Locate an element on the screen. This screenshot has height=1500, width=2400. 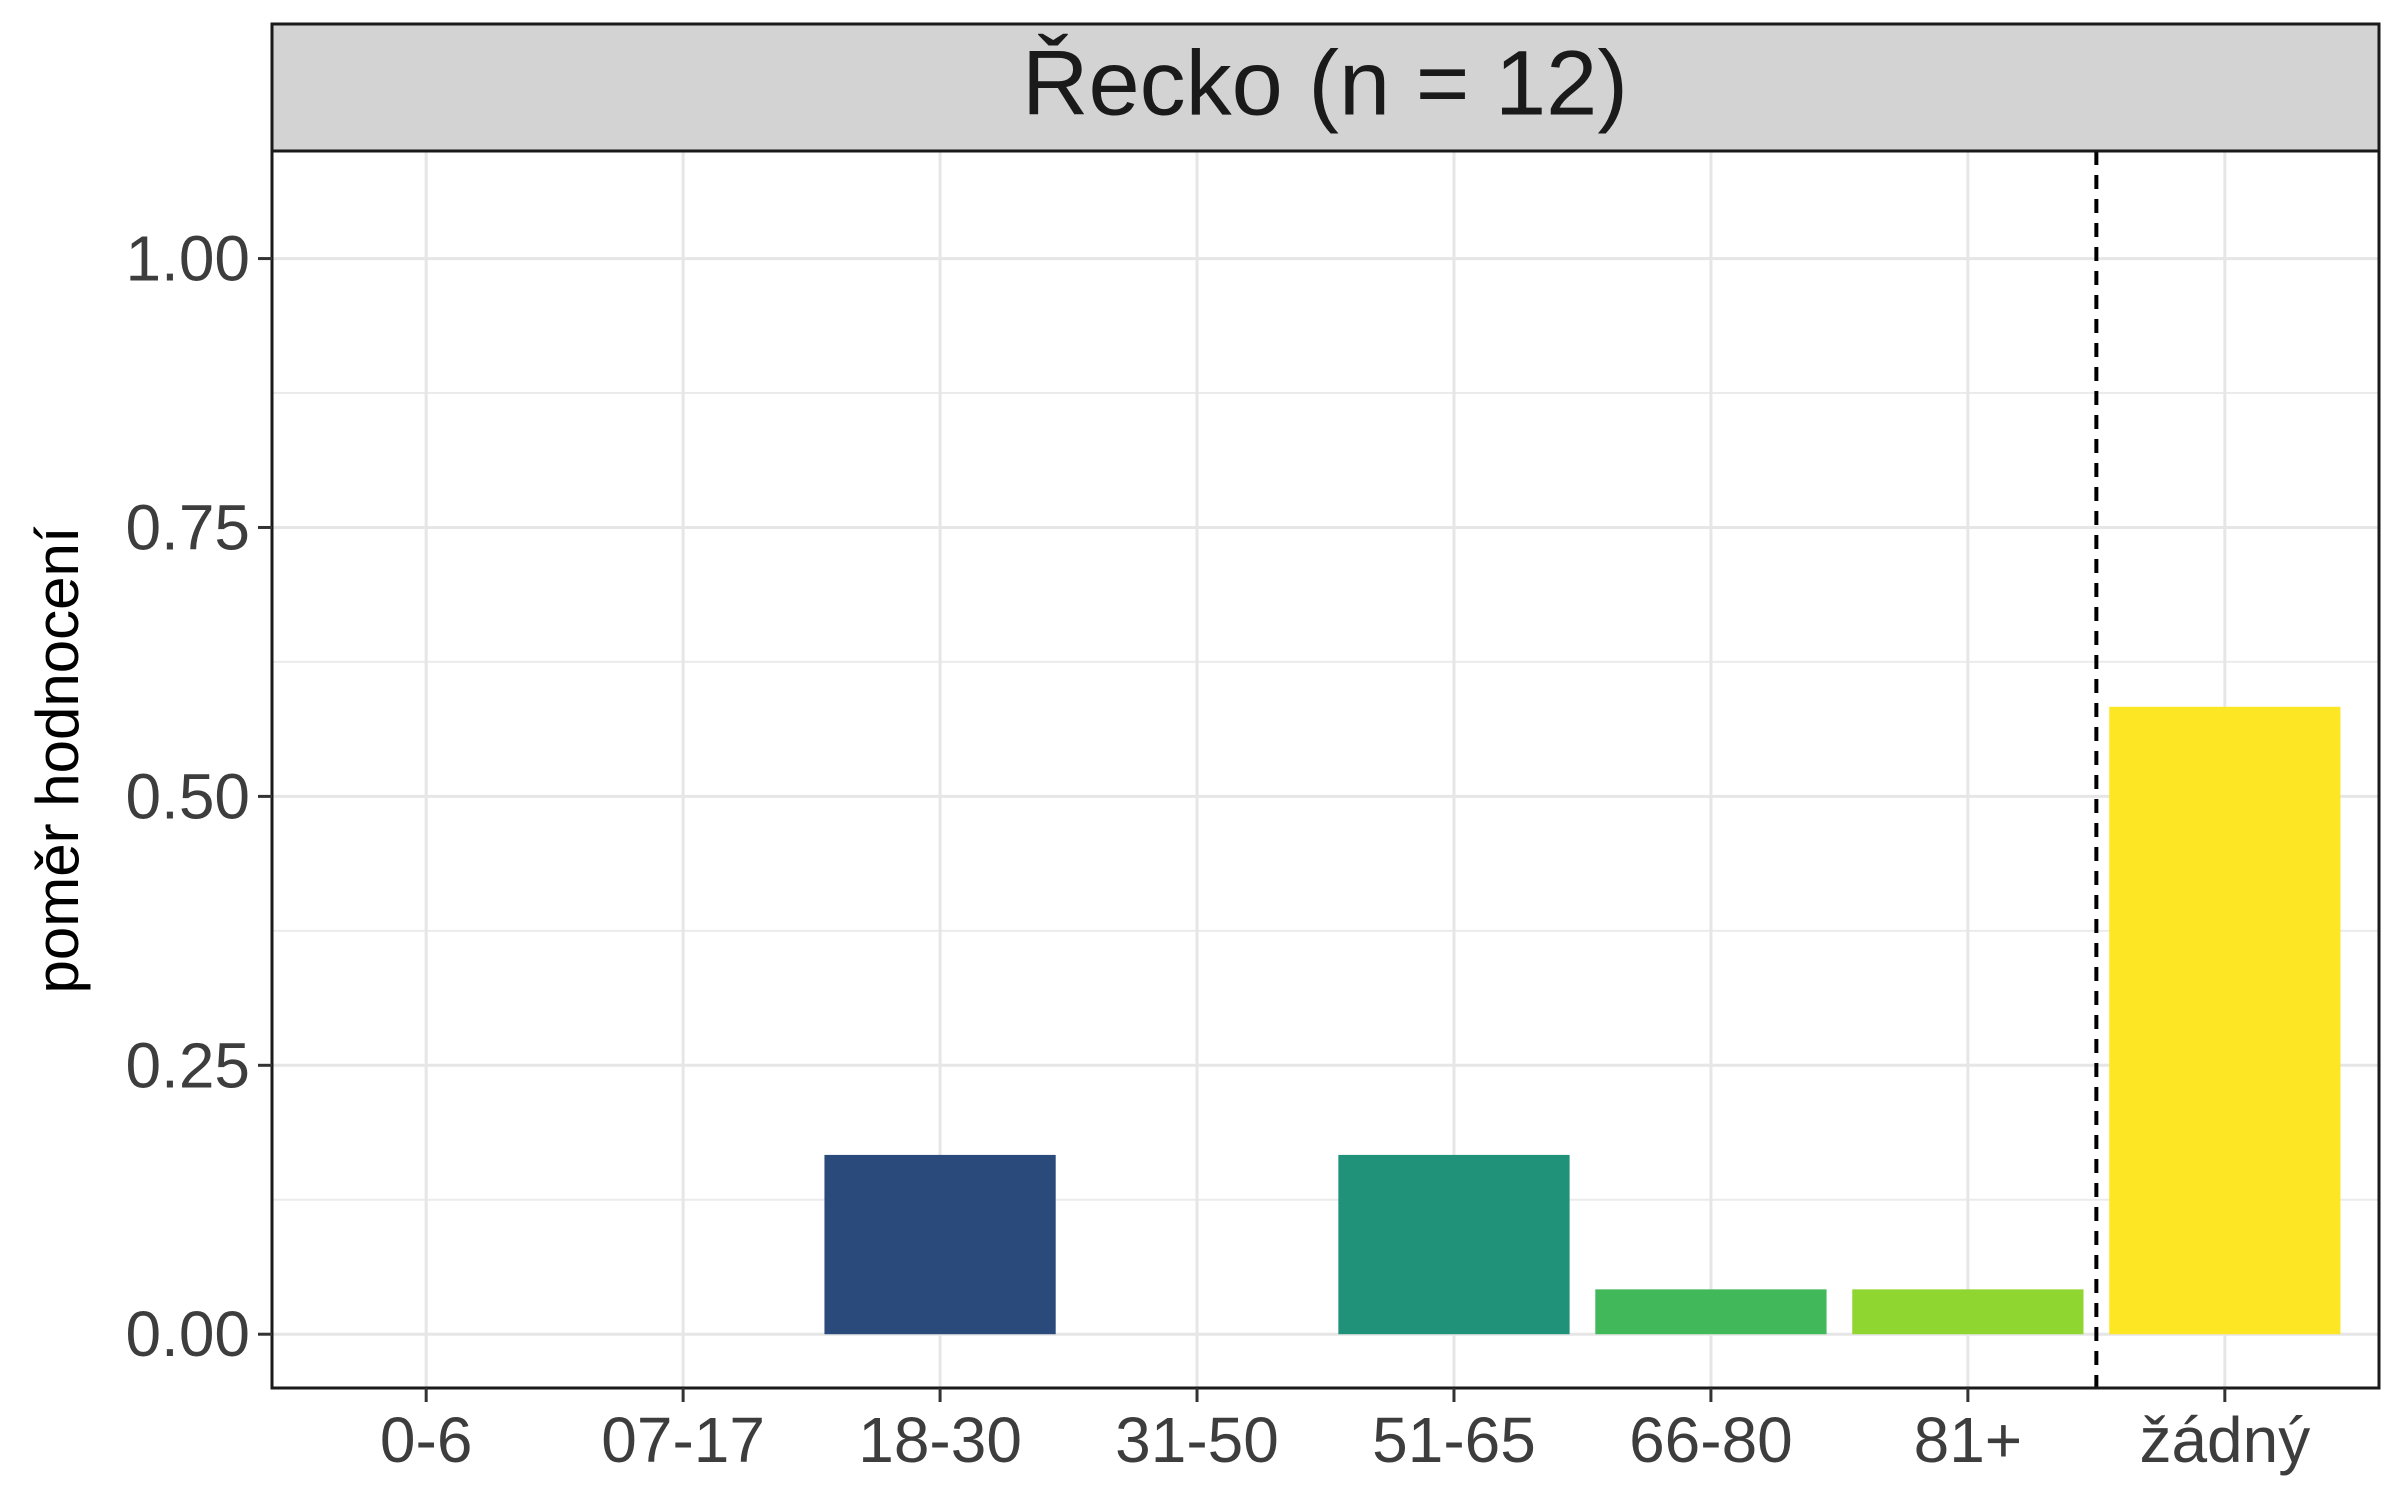
y-tick-label: 0.00 is located at coordinates (187, 1334).